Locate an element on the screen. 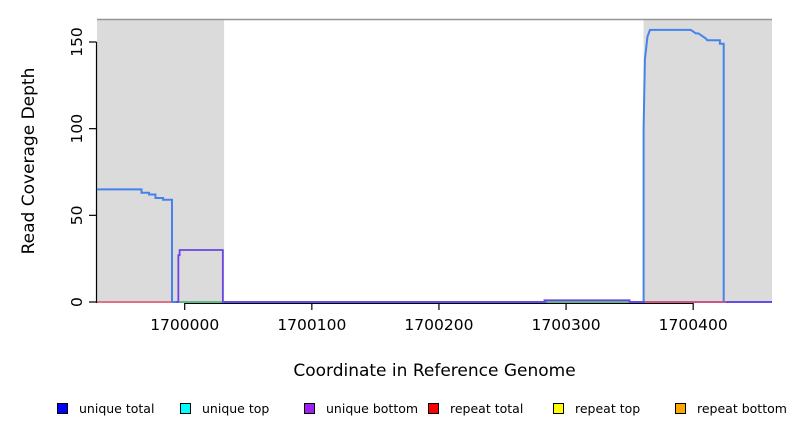 This screenshot has width=792, height=432. x-tick-label: 1700200 is located at coordinates (438, 325).